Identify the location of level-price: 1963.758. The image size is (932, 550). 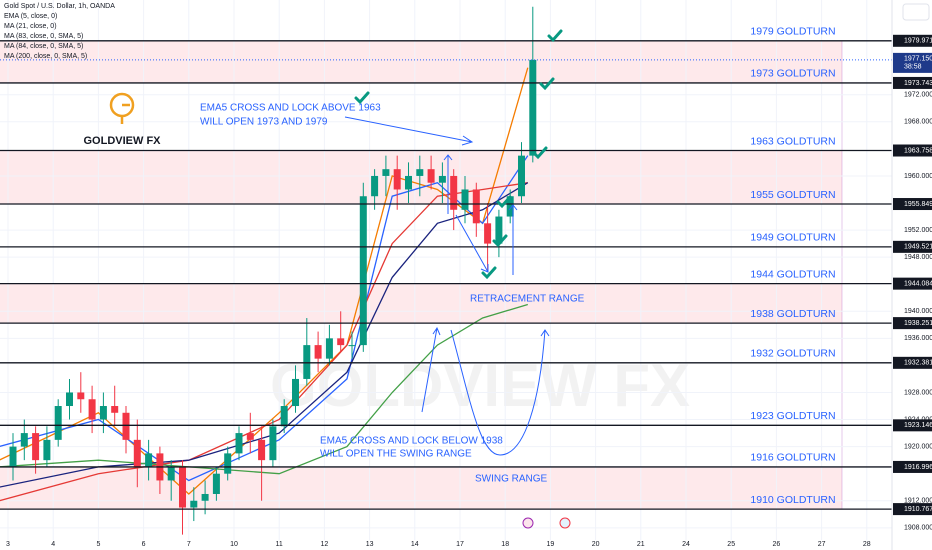
(918, 150).